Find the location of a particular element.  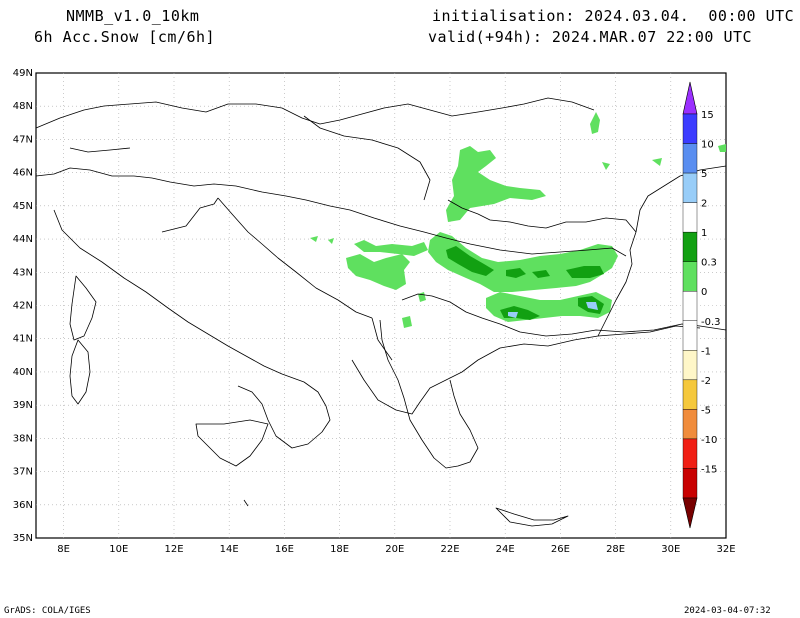

lon-tick-label: 26E is located at coordinates (560, 549).